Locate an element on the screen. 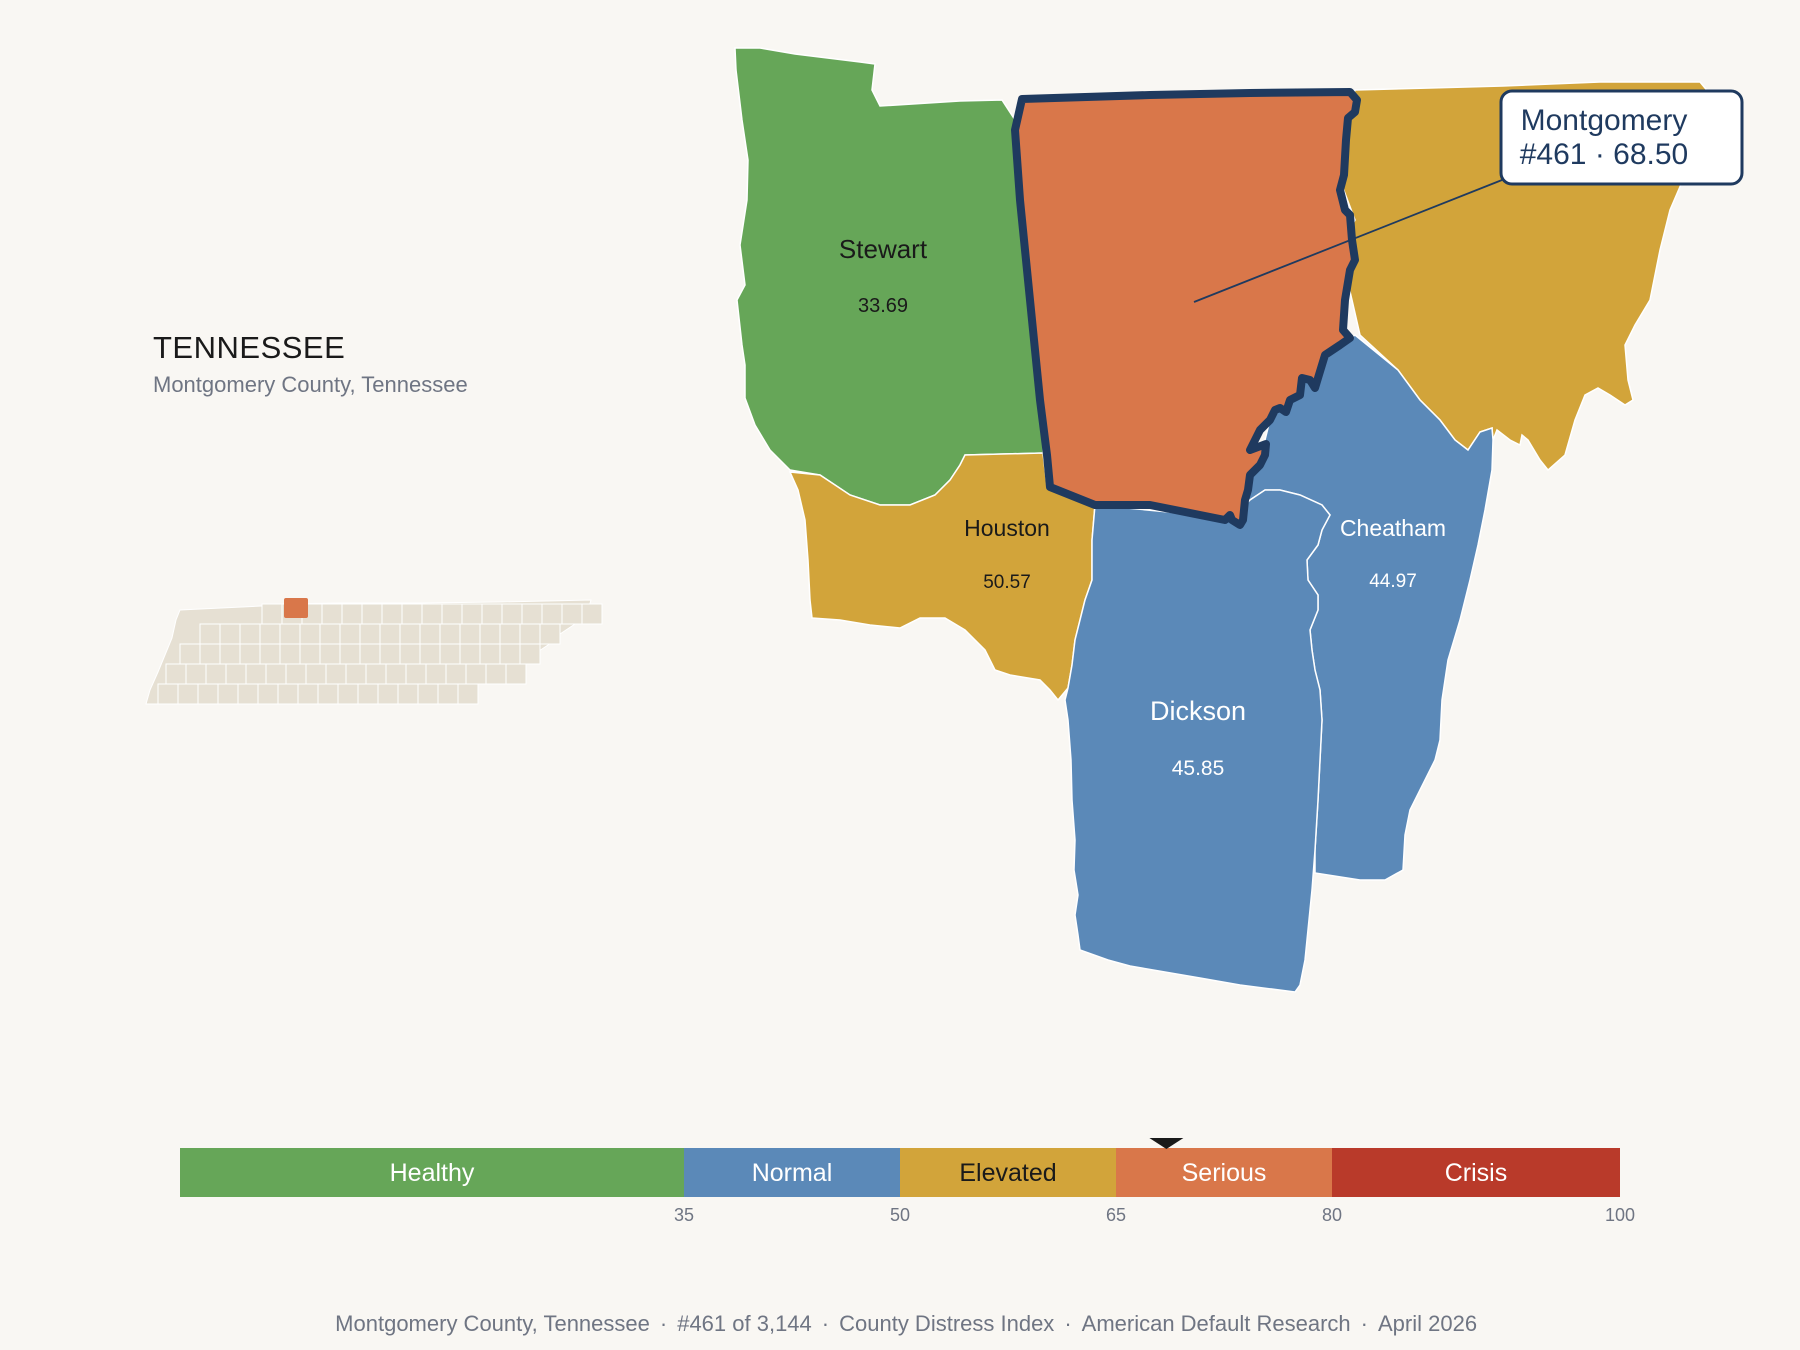  scale-band-normal is located at coordinates (792, 1172).